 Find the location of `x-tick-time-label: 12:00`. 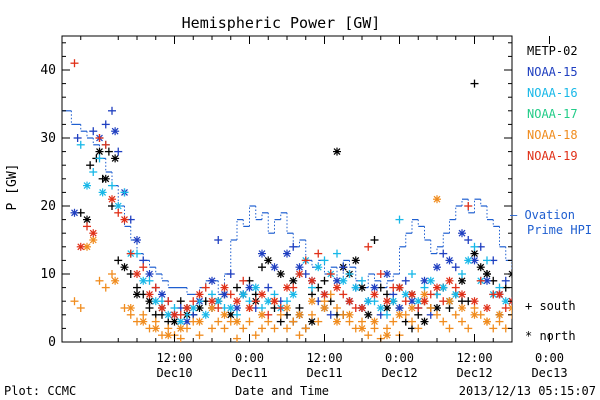

x-tick-time-label: 12:00 is located at coordinates (474, 358).